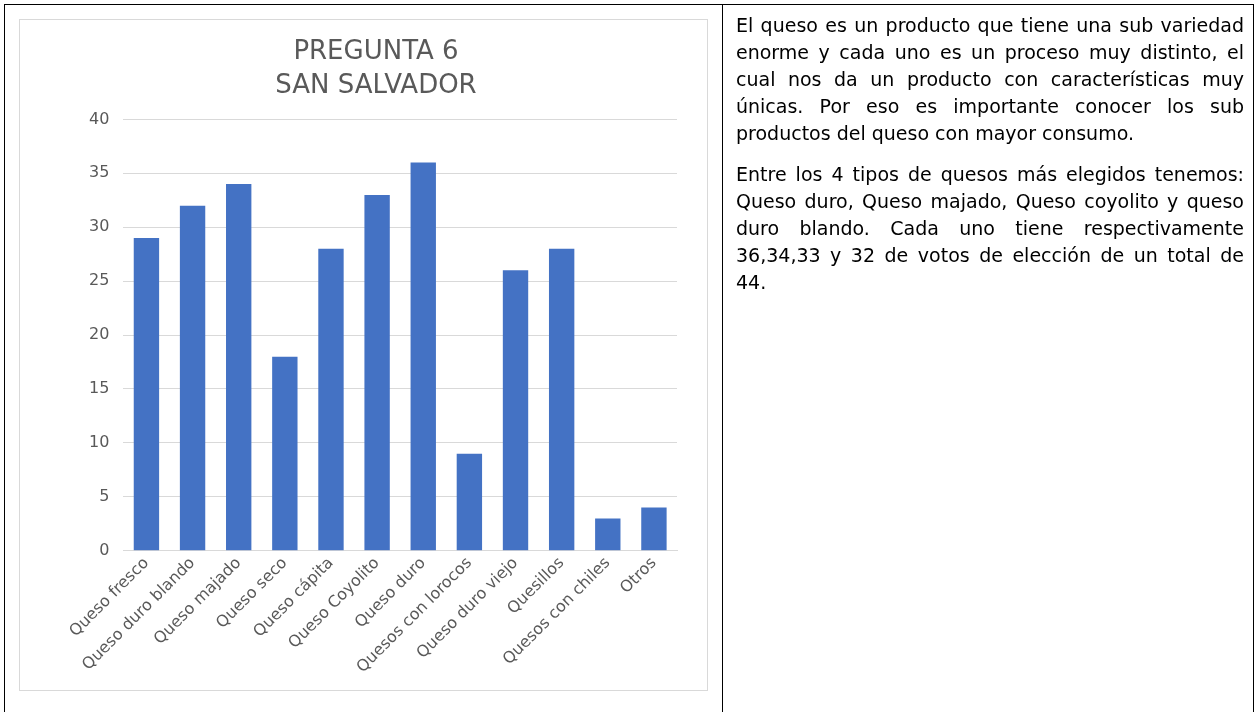 The image size is (1255, 712). Describe the element at coordinates (99, 280) in the screenshot. I see `y-tick-label: 25` at that location.